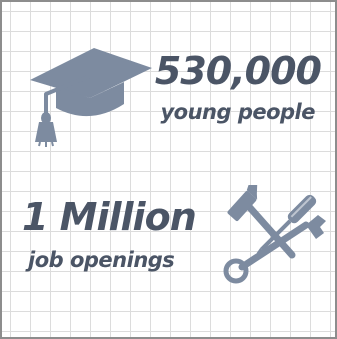  What do you see at coordinates (109, 217) in the screenshot?
I see `stat-value-job-openings: 1 Million` at bounding box center [109, 217].